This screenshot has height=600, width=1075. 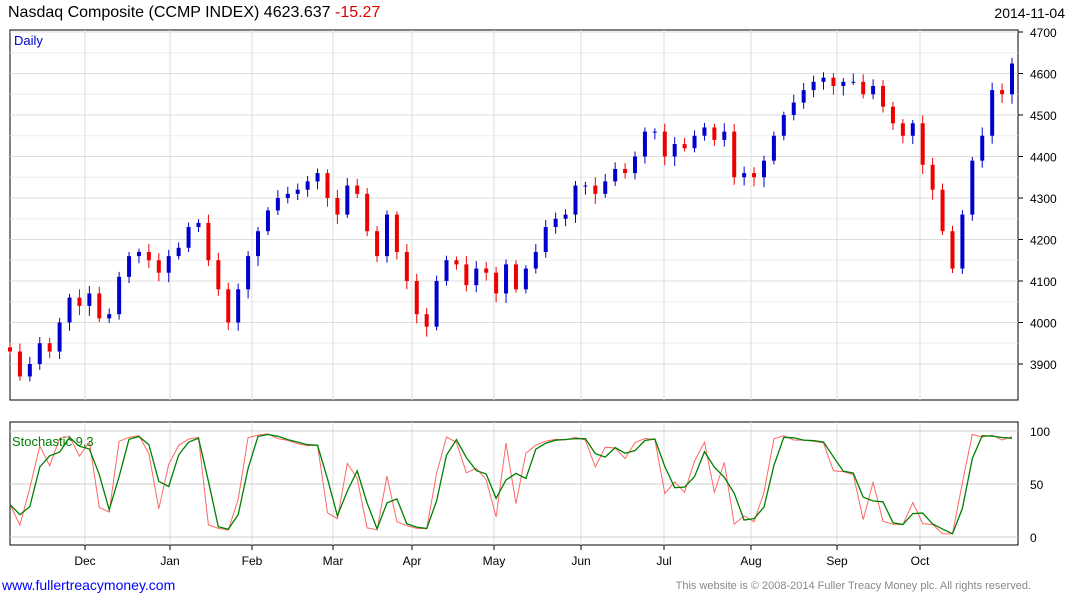 What do you see at coordinates (53, 441) in the screenshot?
I see `stochastic-label: Stochastic 9,3` at bounding box center [53, 441].